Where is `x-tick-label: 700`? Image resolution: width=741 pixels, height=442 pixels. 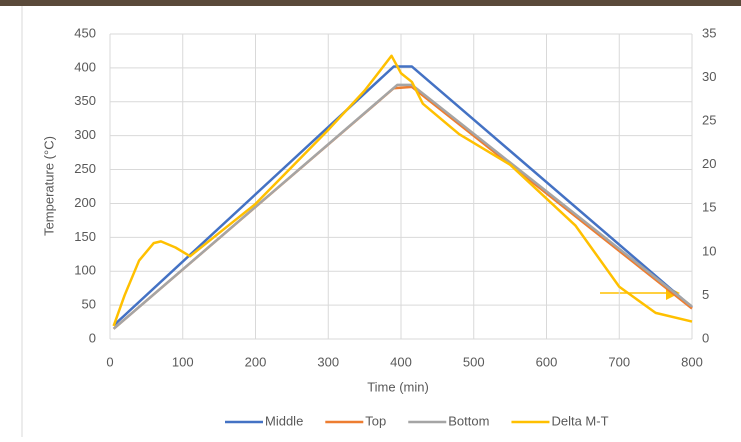
x-tick-label: 700 is located at coordinates (619, 361).